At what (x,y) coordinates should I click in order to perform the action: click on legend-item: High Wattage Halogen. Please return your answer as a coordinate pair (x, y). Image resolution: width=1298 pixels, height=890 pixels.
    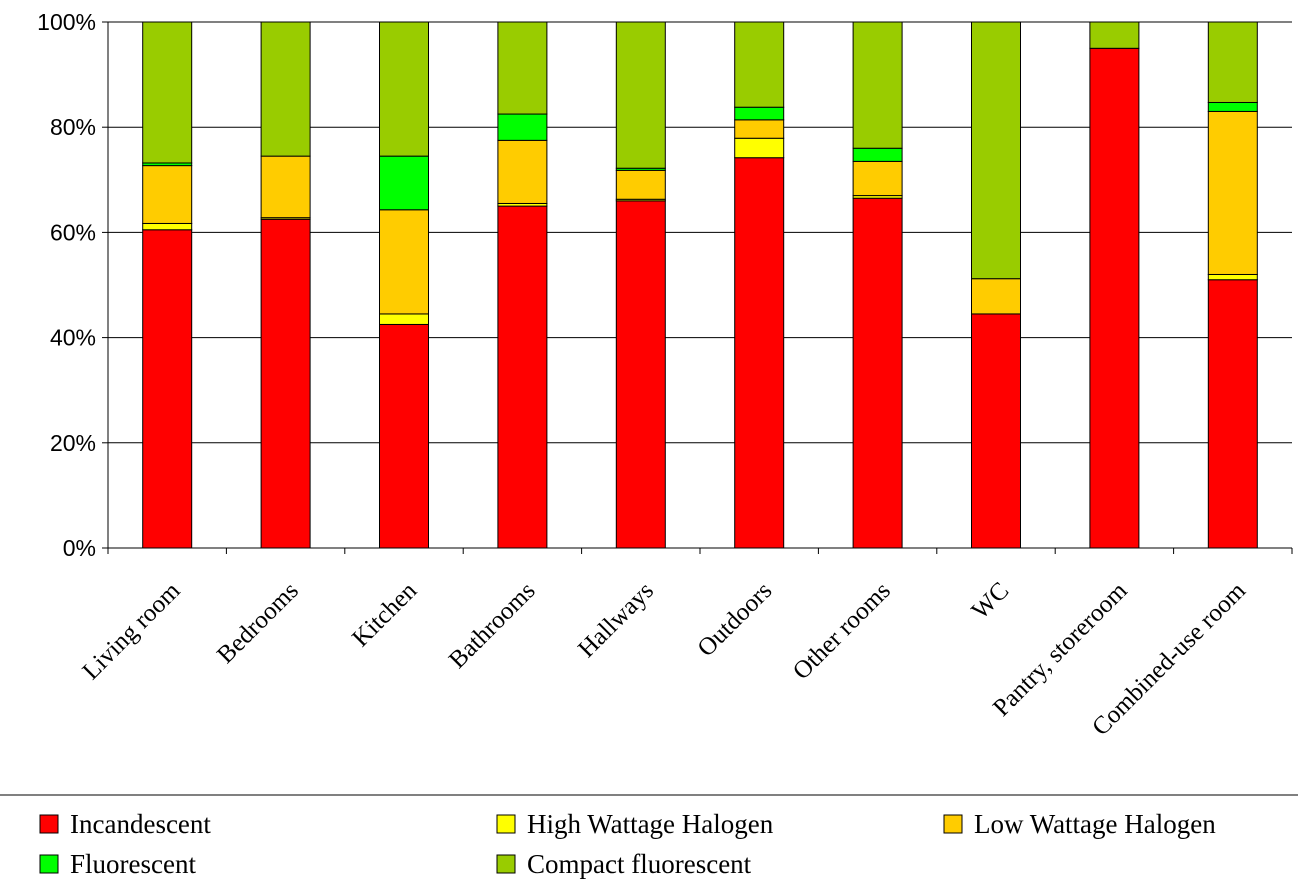
    Looking at the image, I should click on (635, 824).